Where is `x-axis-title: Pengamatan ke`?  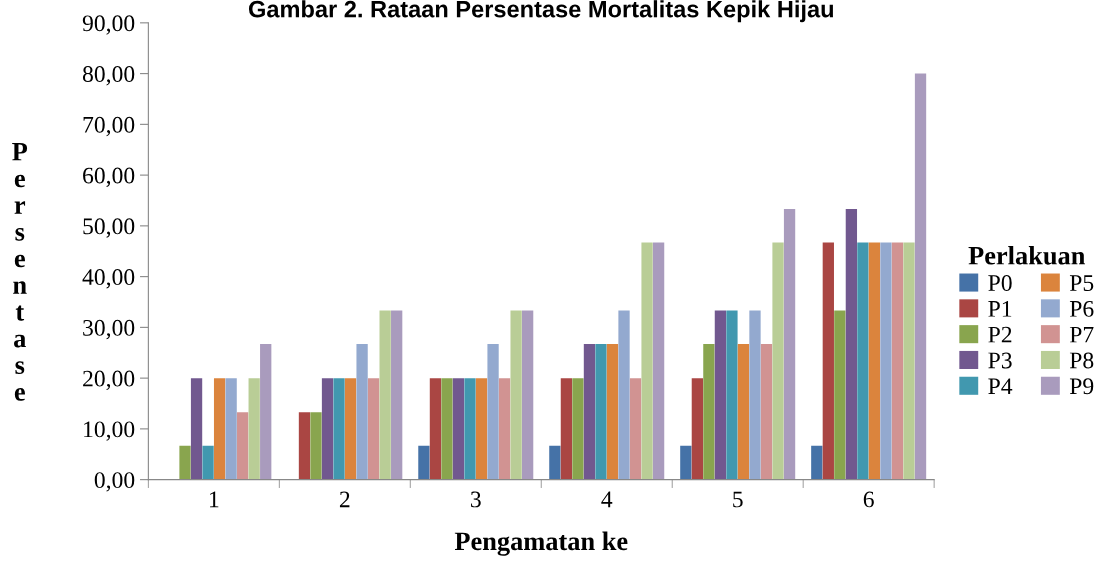
x-axis-title: Pengamatan ke is located at coordinates (541, 543).